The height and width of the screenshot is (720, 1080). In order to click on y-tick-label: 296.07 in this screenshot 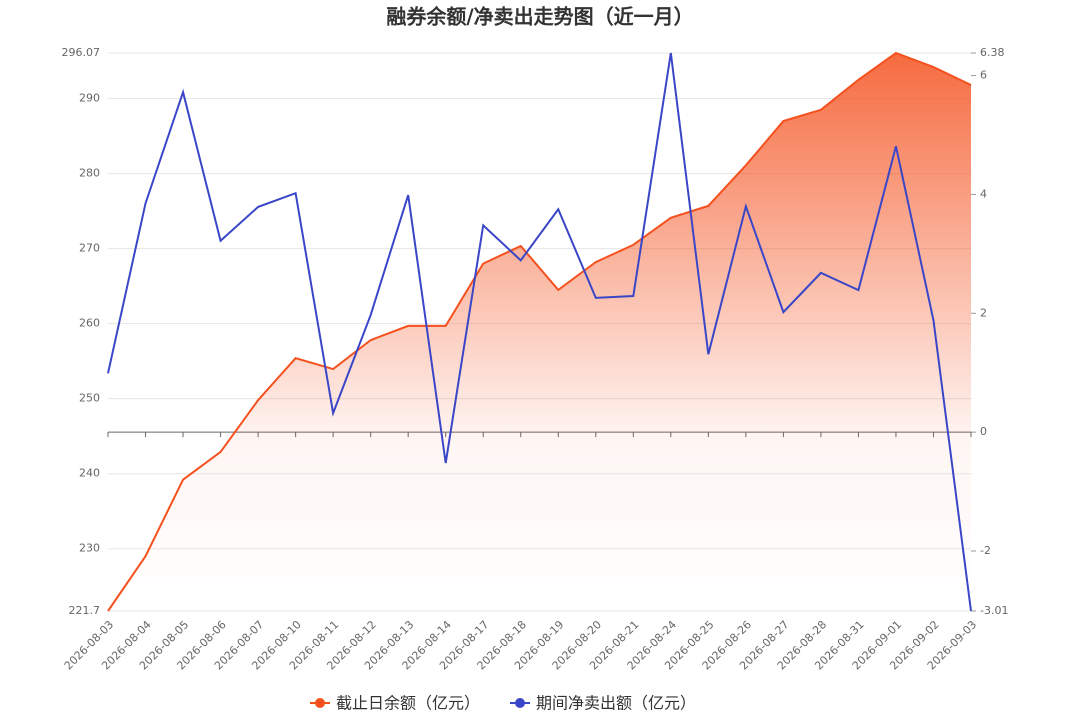, I will do `click(81, 52)`.